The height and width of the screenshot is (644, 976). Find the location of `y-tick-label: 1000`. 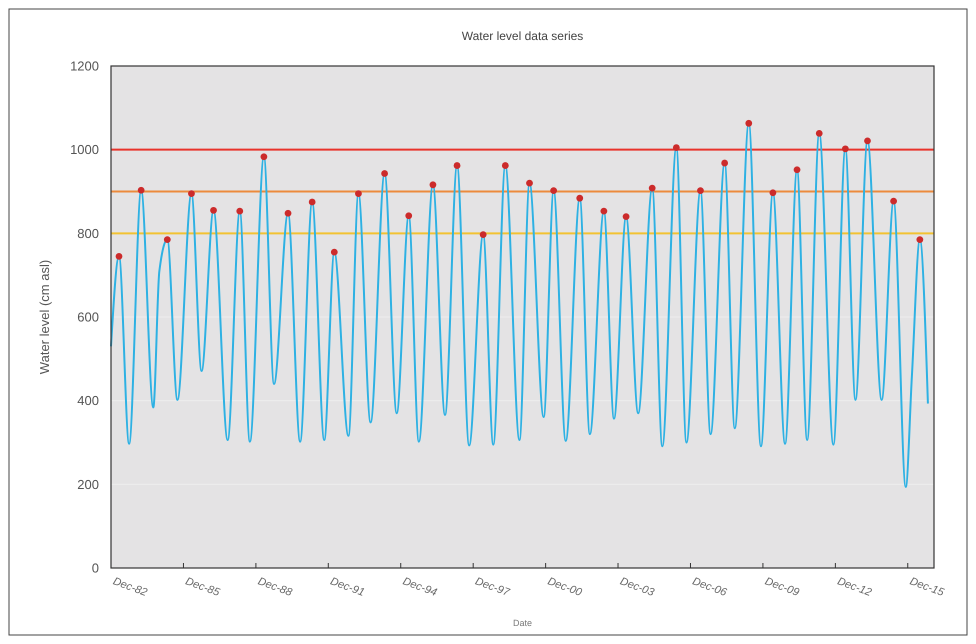

y-tick-label: 1000 is located at coordinates (84, 150).